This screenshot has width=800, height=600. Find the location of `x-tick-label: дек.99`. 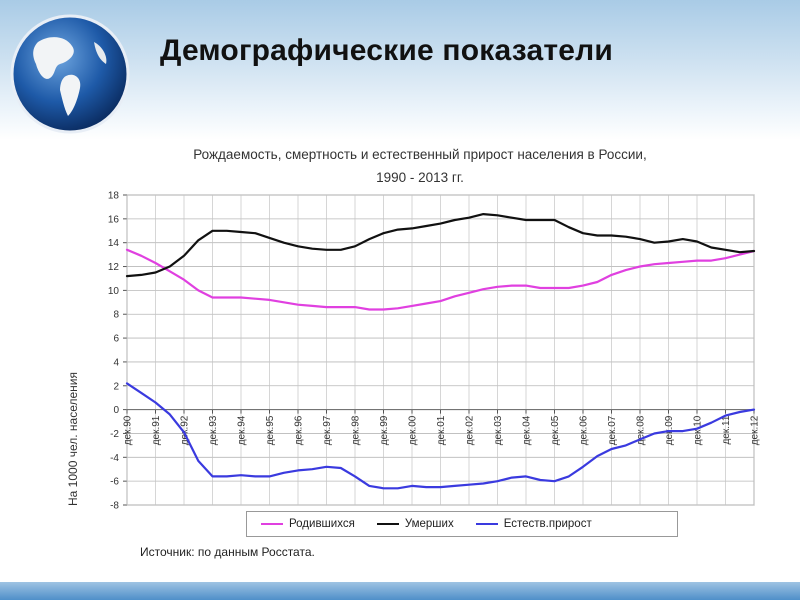

x-tick-label: дек.99 is located at coordinates (384, 430).